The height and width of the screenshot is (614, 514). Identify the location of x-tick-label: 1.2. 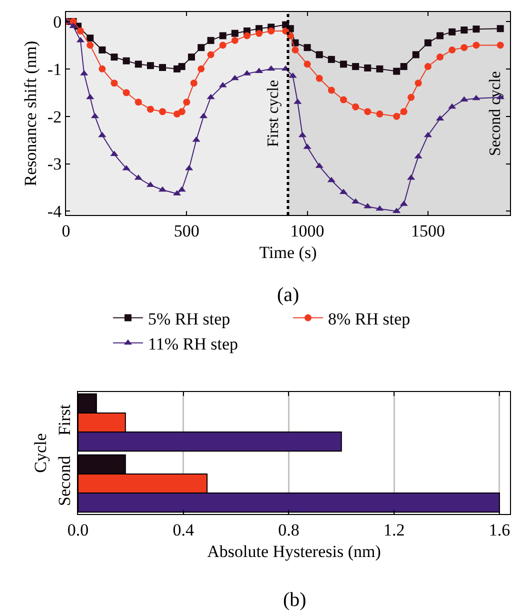
(394, 530).